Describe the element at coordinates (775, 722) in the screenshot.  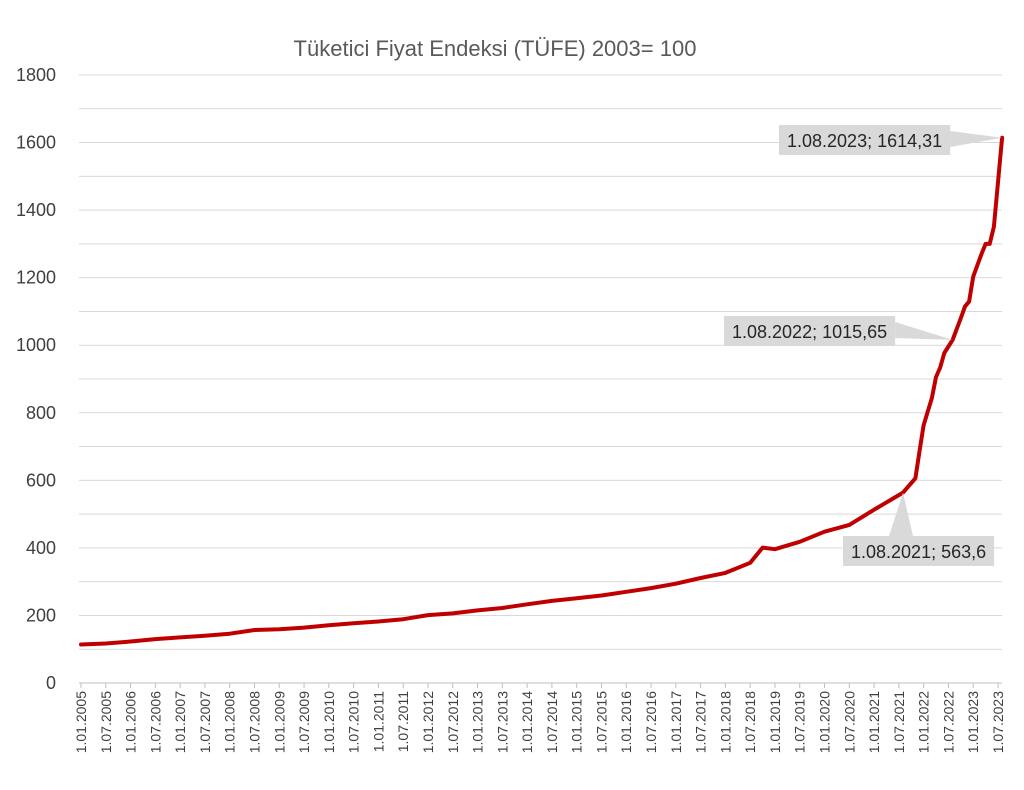
I see `x-tick-label: 1.01.2019` at that location.